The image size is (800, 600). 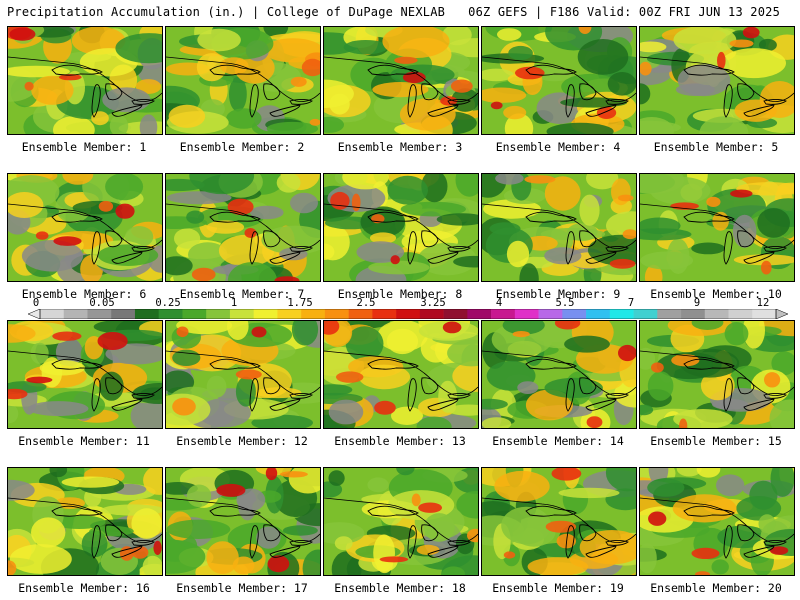 What do you see at coordinates (781, 314) in the screenshot?
I see `legend-right-arrow` at bounding box center [781, 314].